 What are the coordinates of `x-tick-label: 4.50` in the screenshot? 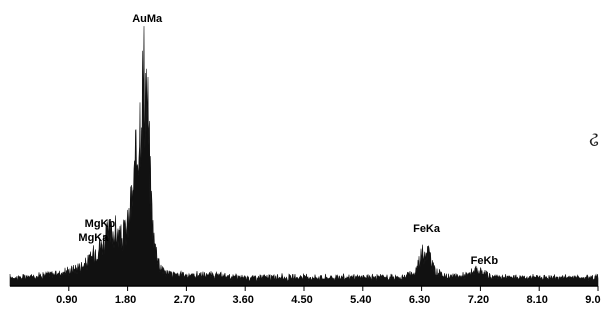 It's located at (301, 300).